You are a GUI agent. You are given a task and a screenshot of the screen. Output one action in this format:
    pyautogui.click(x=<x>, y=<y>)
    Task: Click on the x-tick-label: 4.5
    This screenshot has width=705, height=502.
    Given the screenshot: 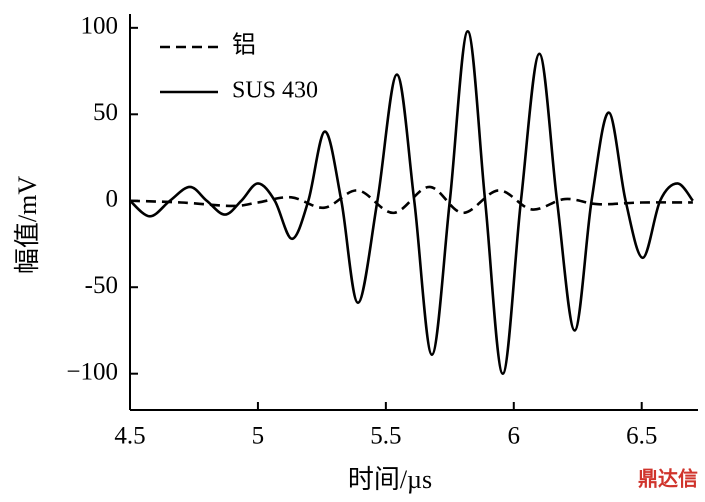 What is the action you would take?
    pyautogui.click(x=129, y=436)
    